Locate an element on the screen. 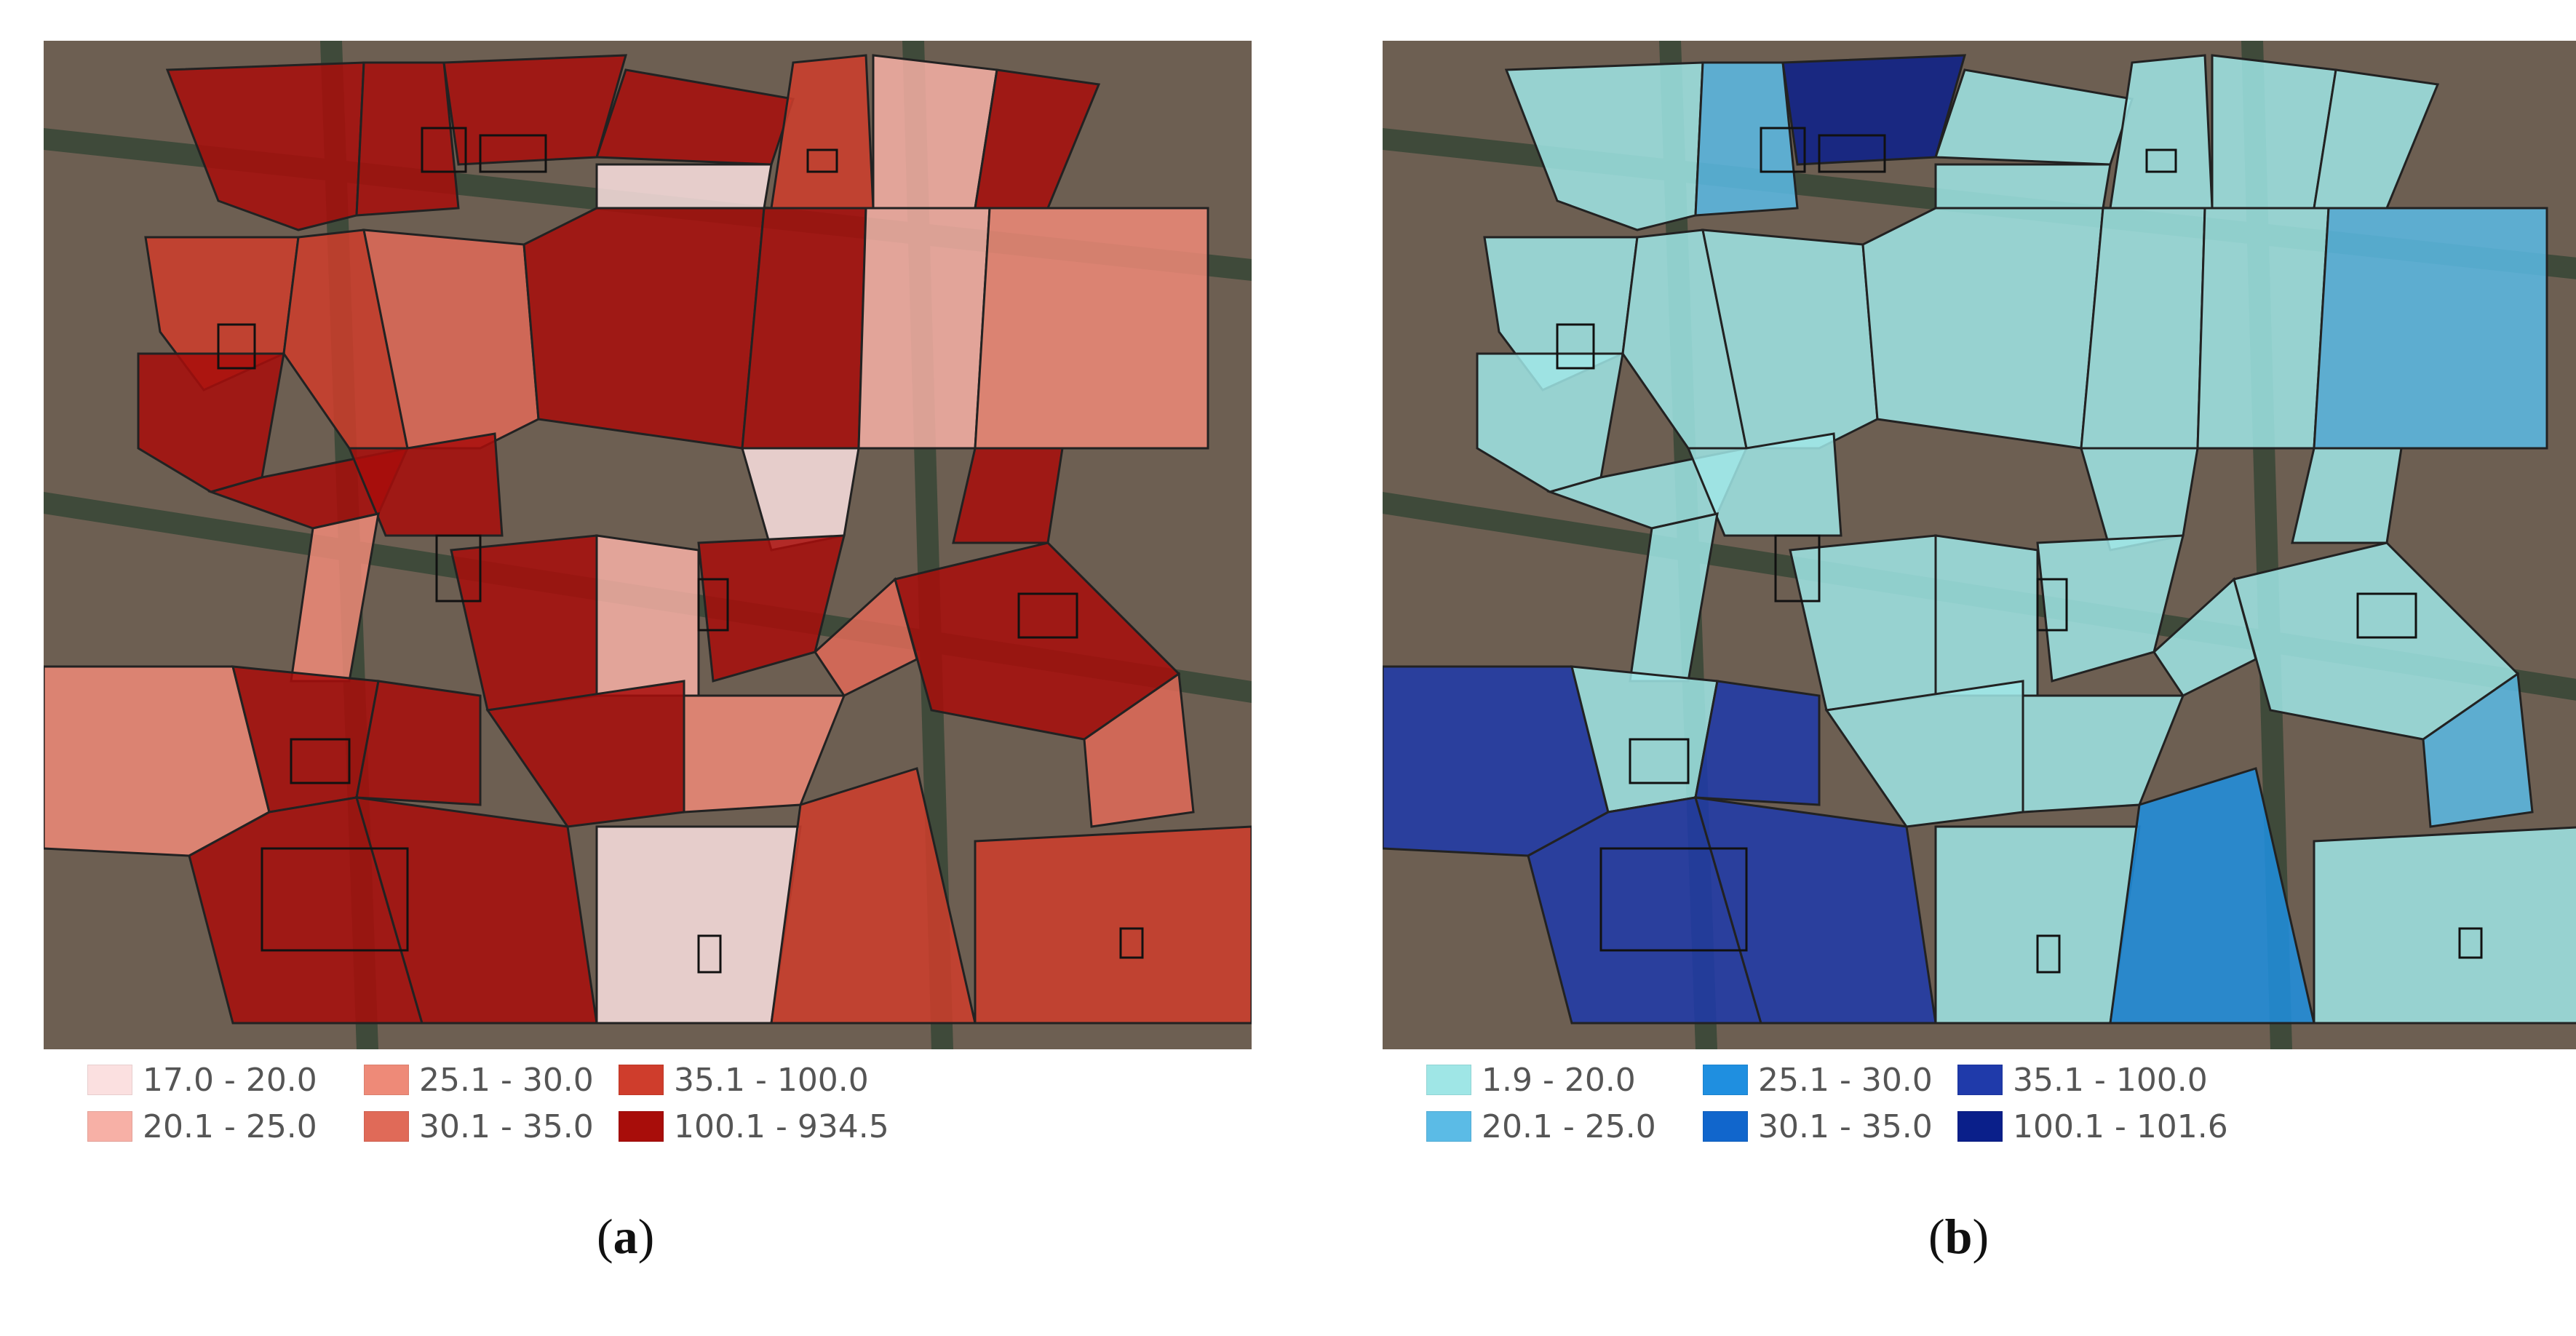 The image size is (2576, 1336). caption-b: (b) is located at coordinates (1958, 1236).